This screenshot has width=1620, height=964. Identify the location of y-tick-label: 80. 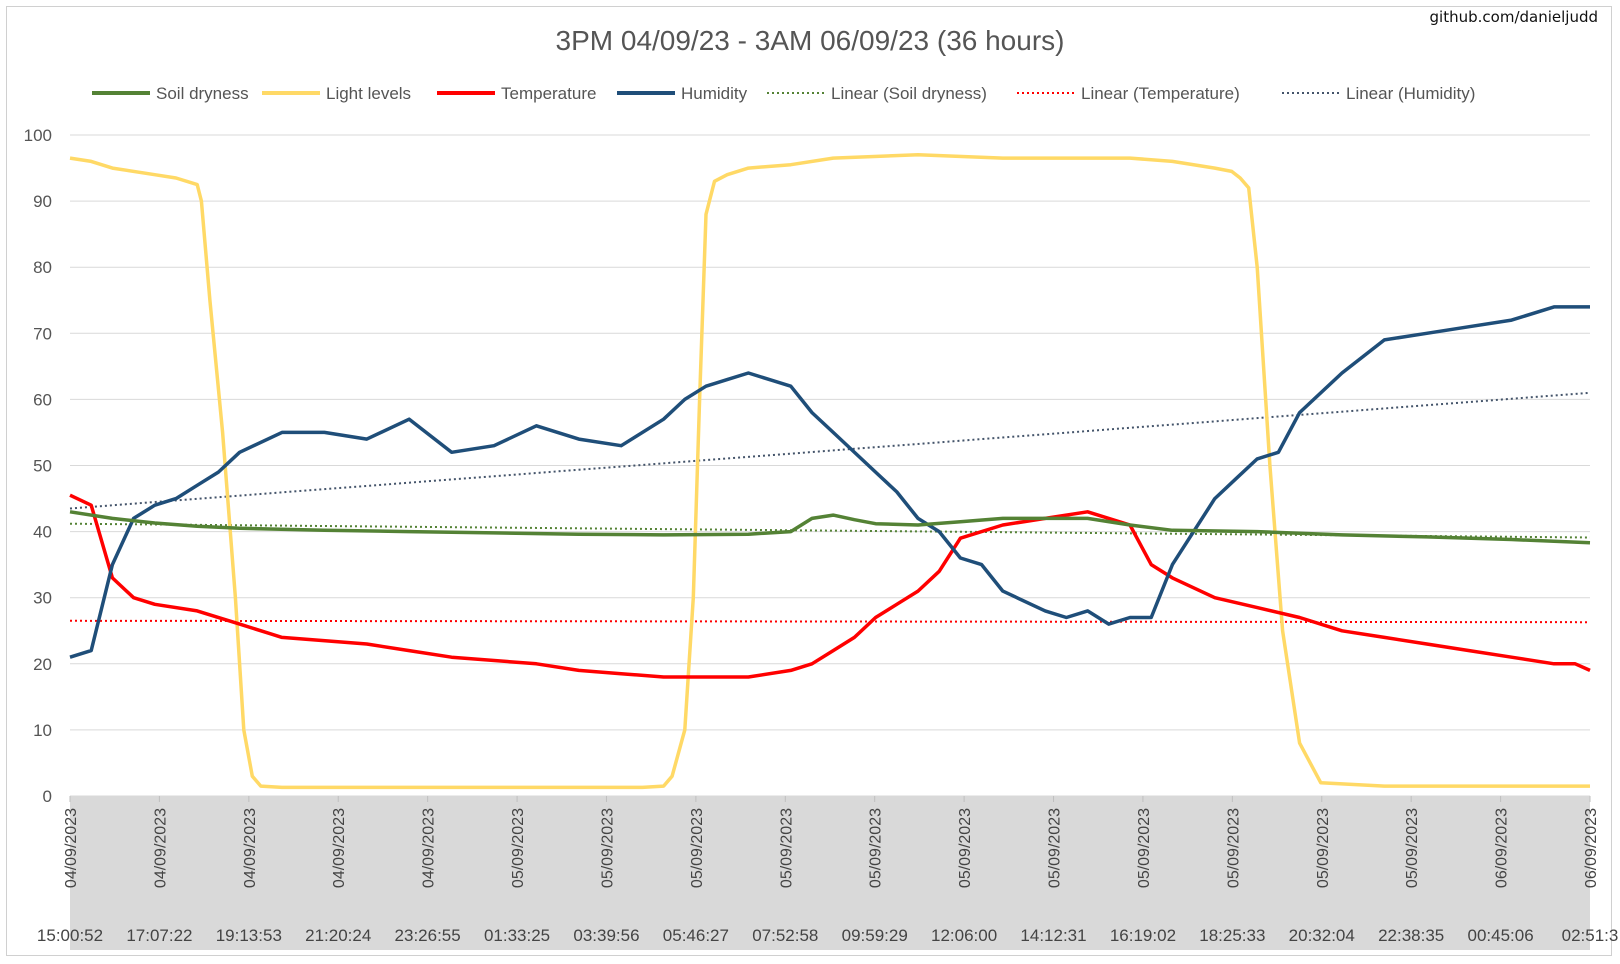
(42, 267).